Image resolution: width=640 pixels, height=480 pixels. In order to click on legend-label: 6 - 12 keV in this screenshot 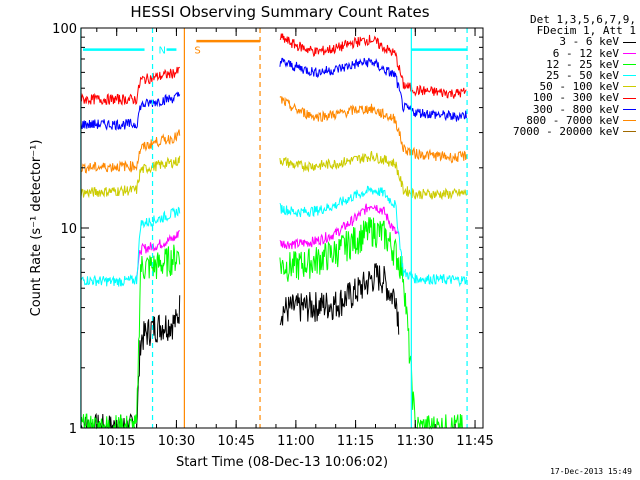, I will do `click(585, 53)`.